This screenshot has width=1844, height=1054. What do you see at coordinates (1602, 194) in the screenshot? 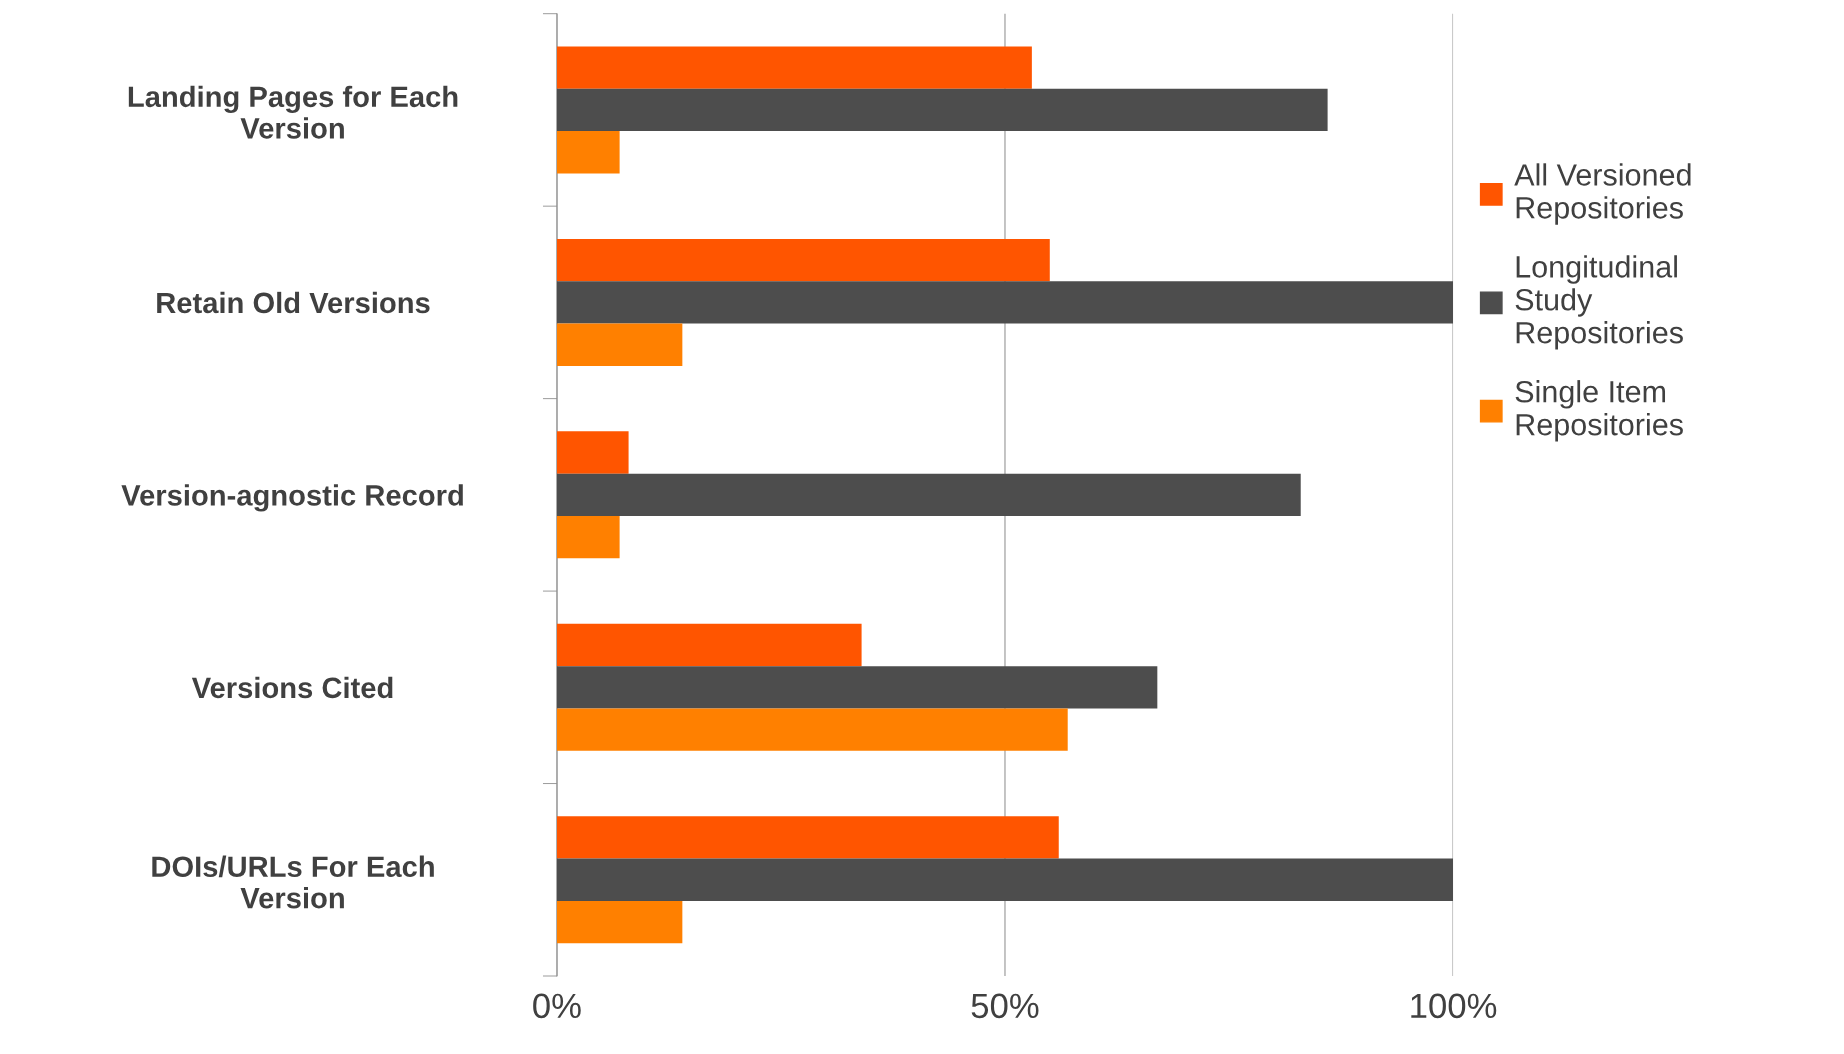
I see `legend-label: All Versioned Repositories` at bounding box center [1602, 194].